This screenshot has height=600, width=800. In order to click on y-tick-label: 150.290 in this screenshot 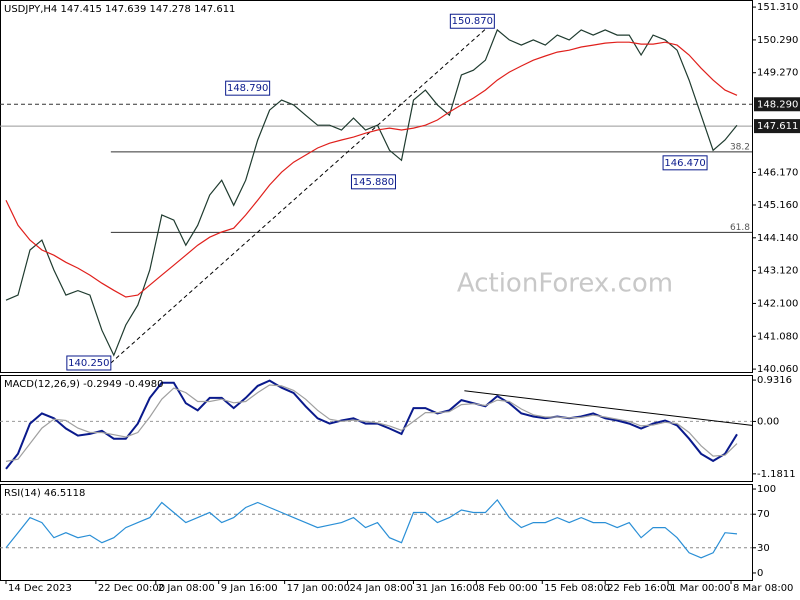, I will do `click(777, 40)`.